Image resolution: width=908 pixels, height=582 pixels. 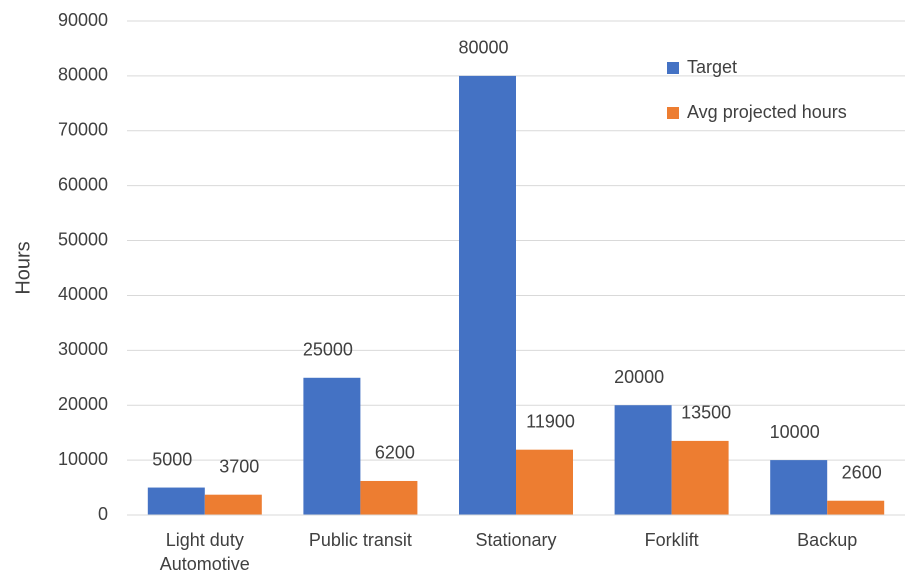 I want to click on x-tick-label-line: Light duty, so click(x=205, y=540).